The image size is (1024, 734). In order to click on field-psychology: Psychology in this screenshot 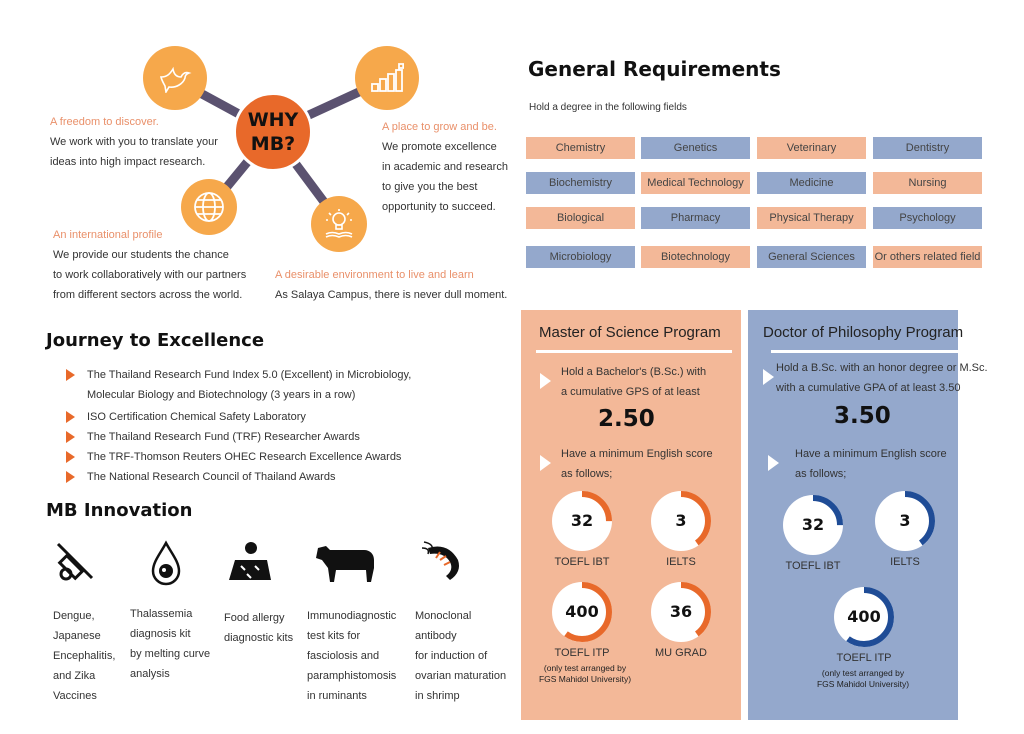, I will do `click(927, 218)`.